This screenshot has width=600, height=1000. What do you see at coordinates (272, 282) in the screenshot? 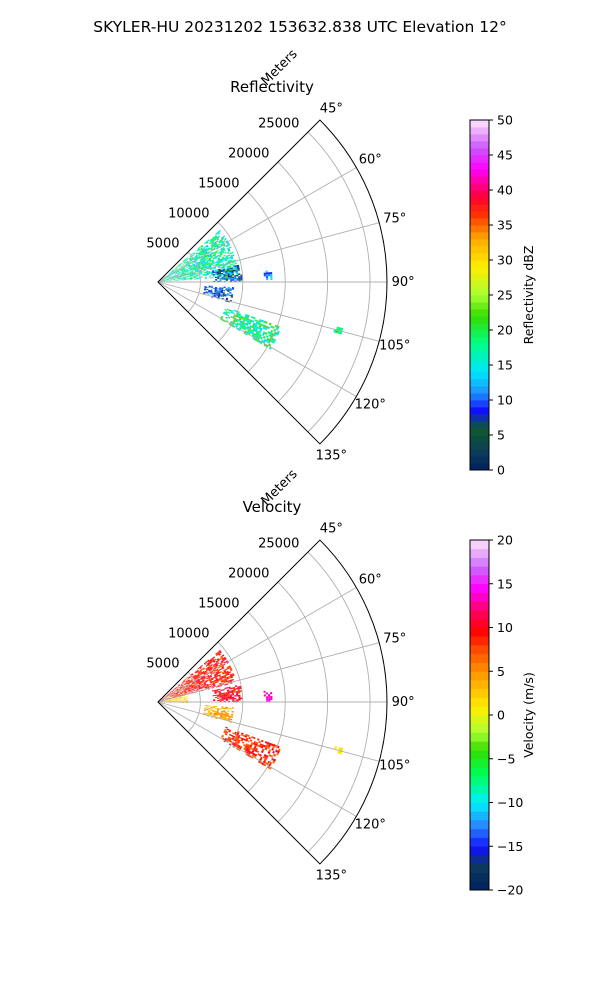
I see `grid-layer` at bounding box center [272, 282].